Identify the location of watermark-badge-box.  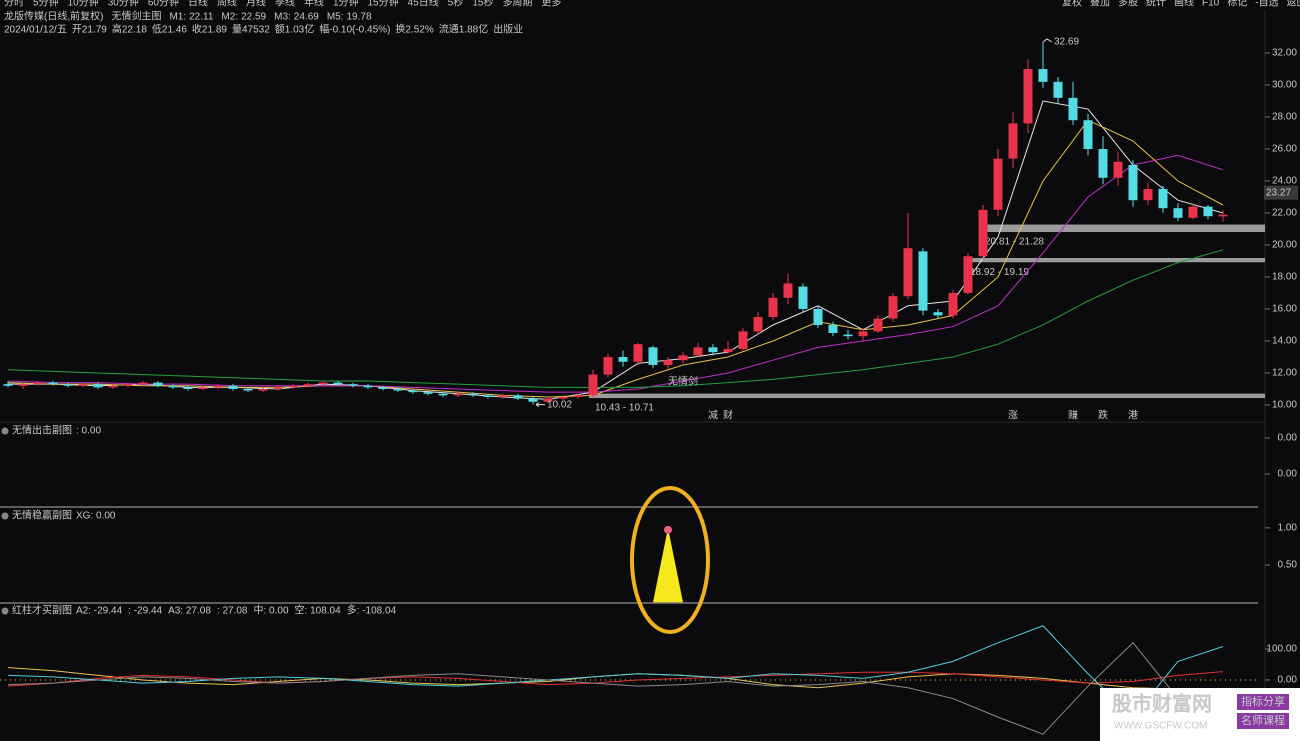
(1263, 721).